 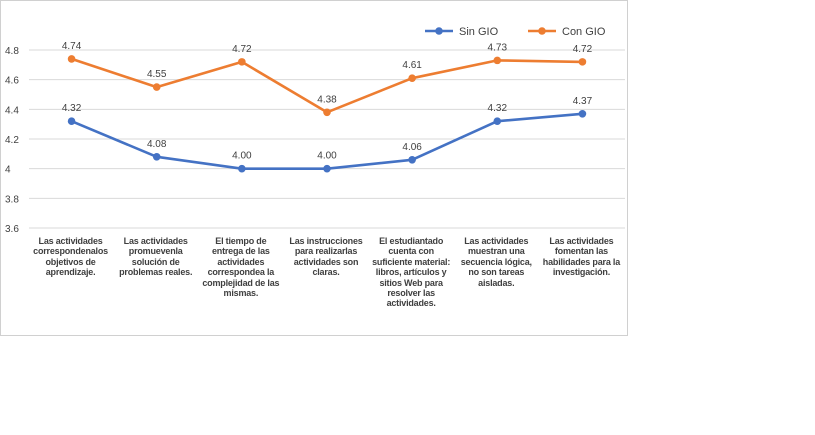 I want to click on x-tick-label-line: habilidades para la, so click(x=581, y=261).